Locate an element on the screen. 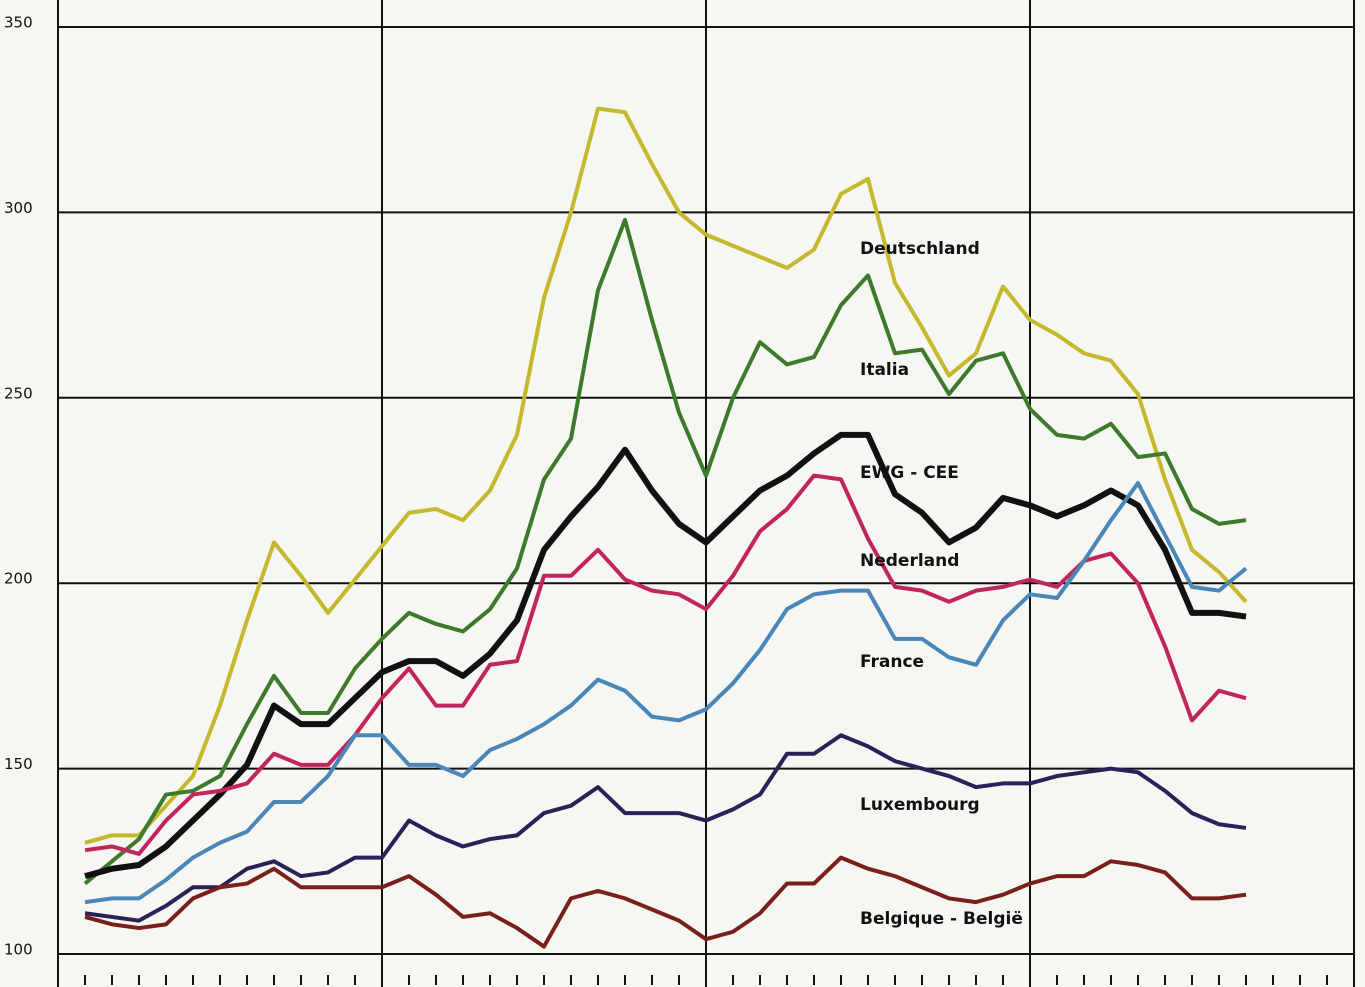 This screenshot has width=1365, height=987. series-line is located at coordinates (665, 902).